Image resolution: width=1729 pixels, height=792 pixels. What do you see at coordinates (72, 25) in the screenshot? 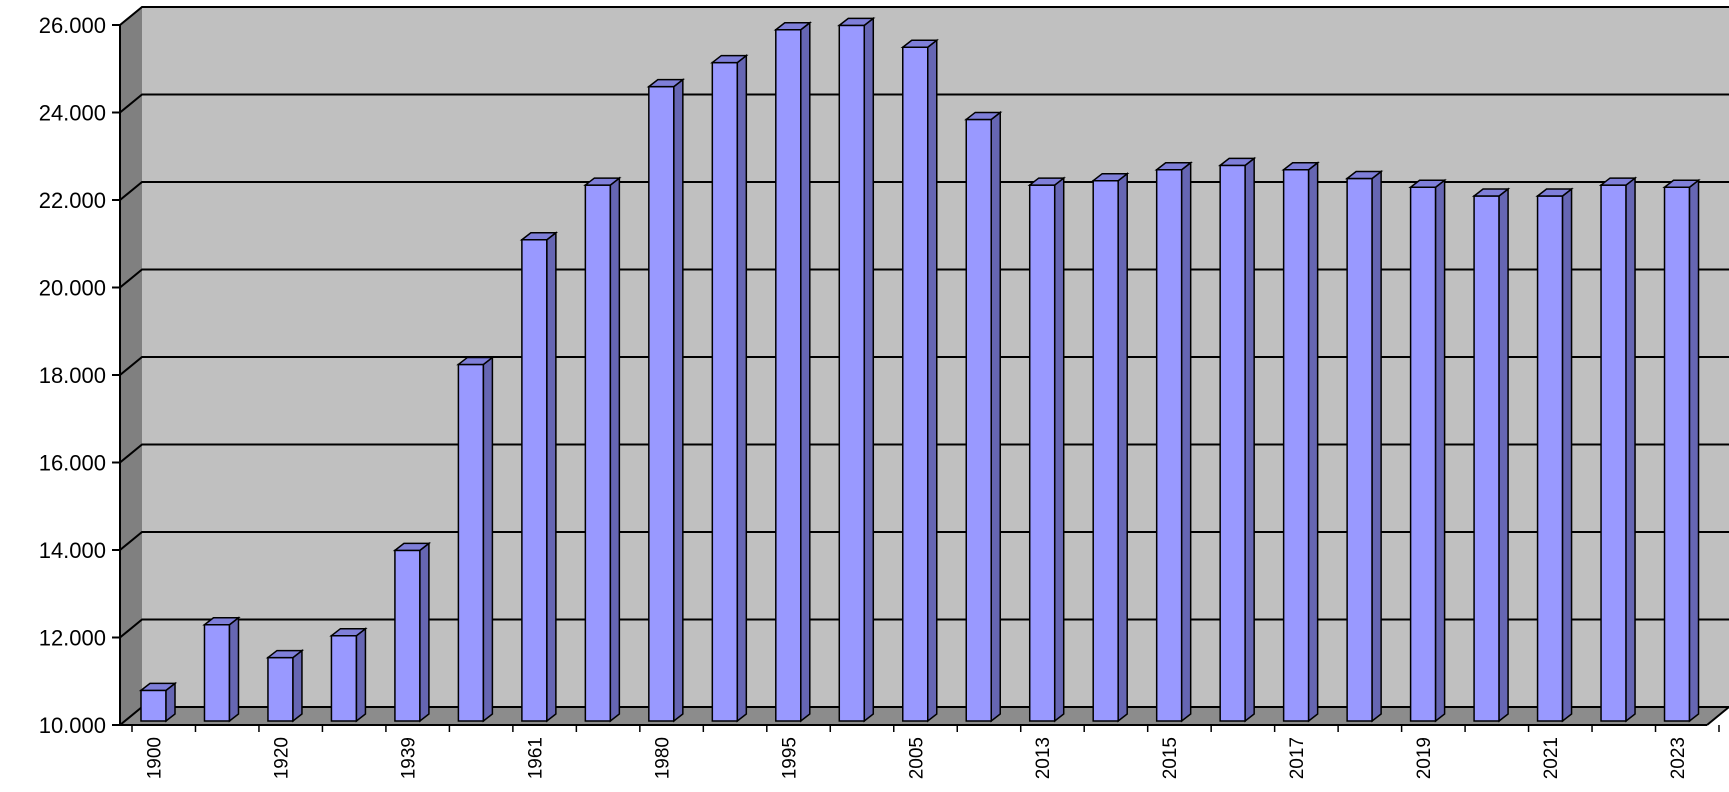
I see `y-tick-label: 26.000` at bounding box center [72, 25].